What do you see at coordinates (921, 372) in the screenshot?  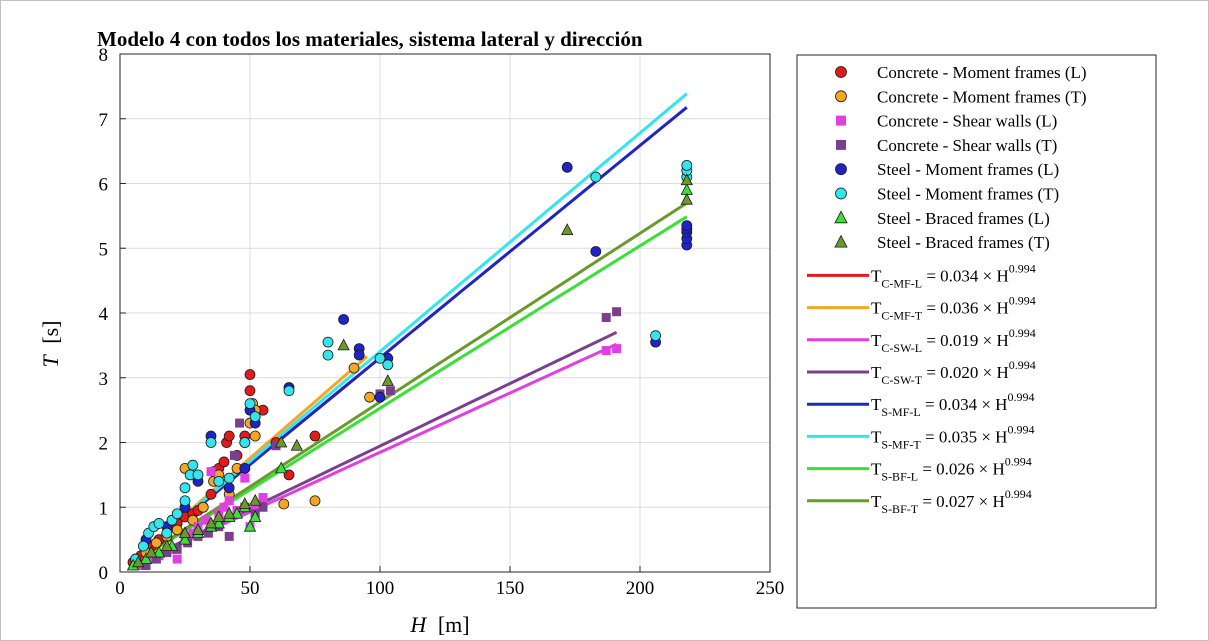 I see `legend-fit-item: TC-SW-T = 0.020 × H0.994` at bounding box center [921, 372].